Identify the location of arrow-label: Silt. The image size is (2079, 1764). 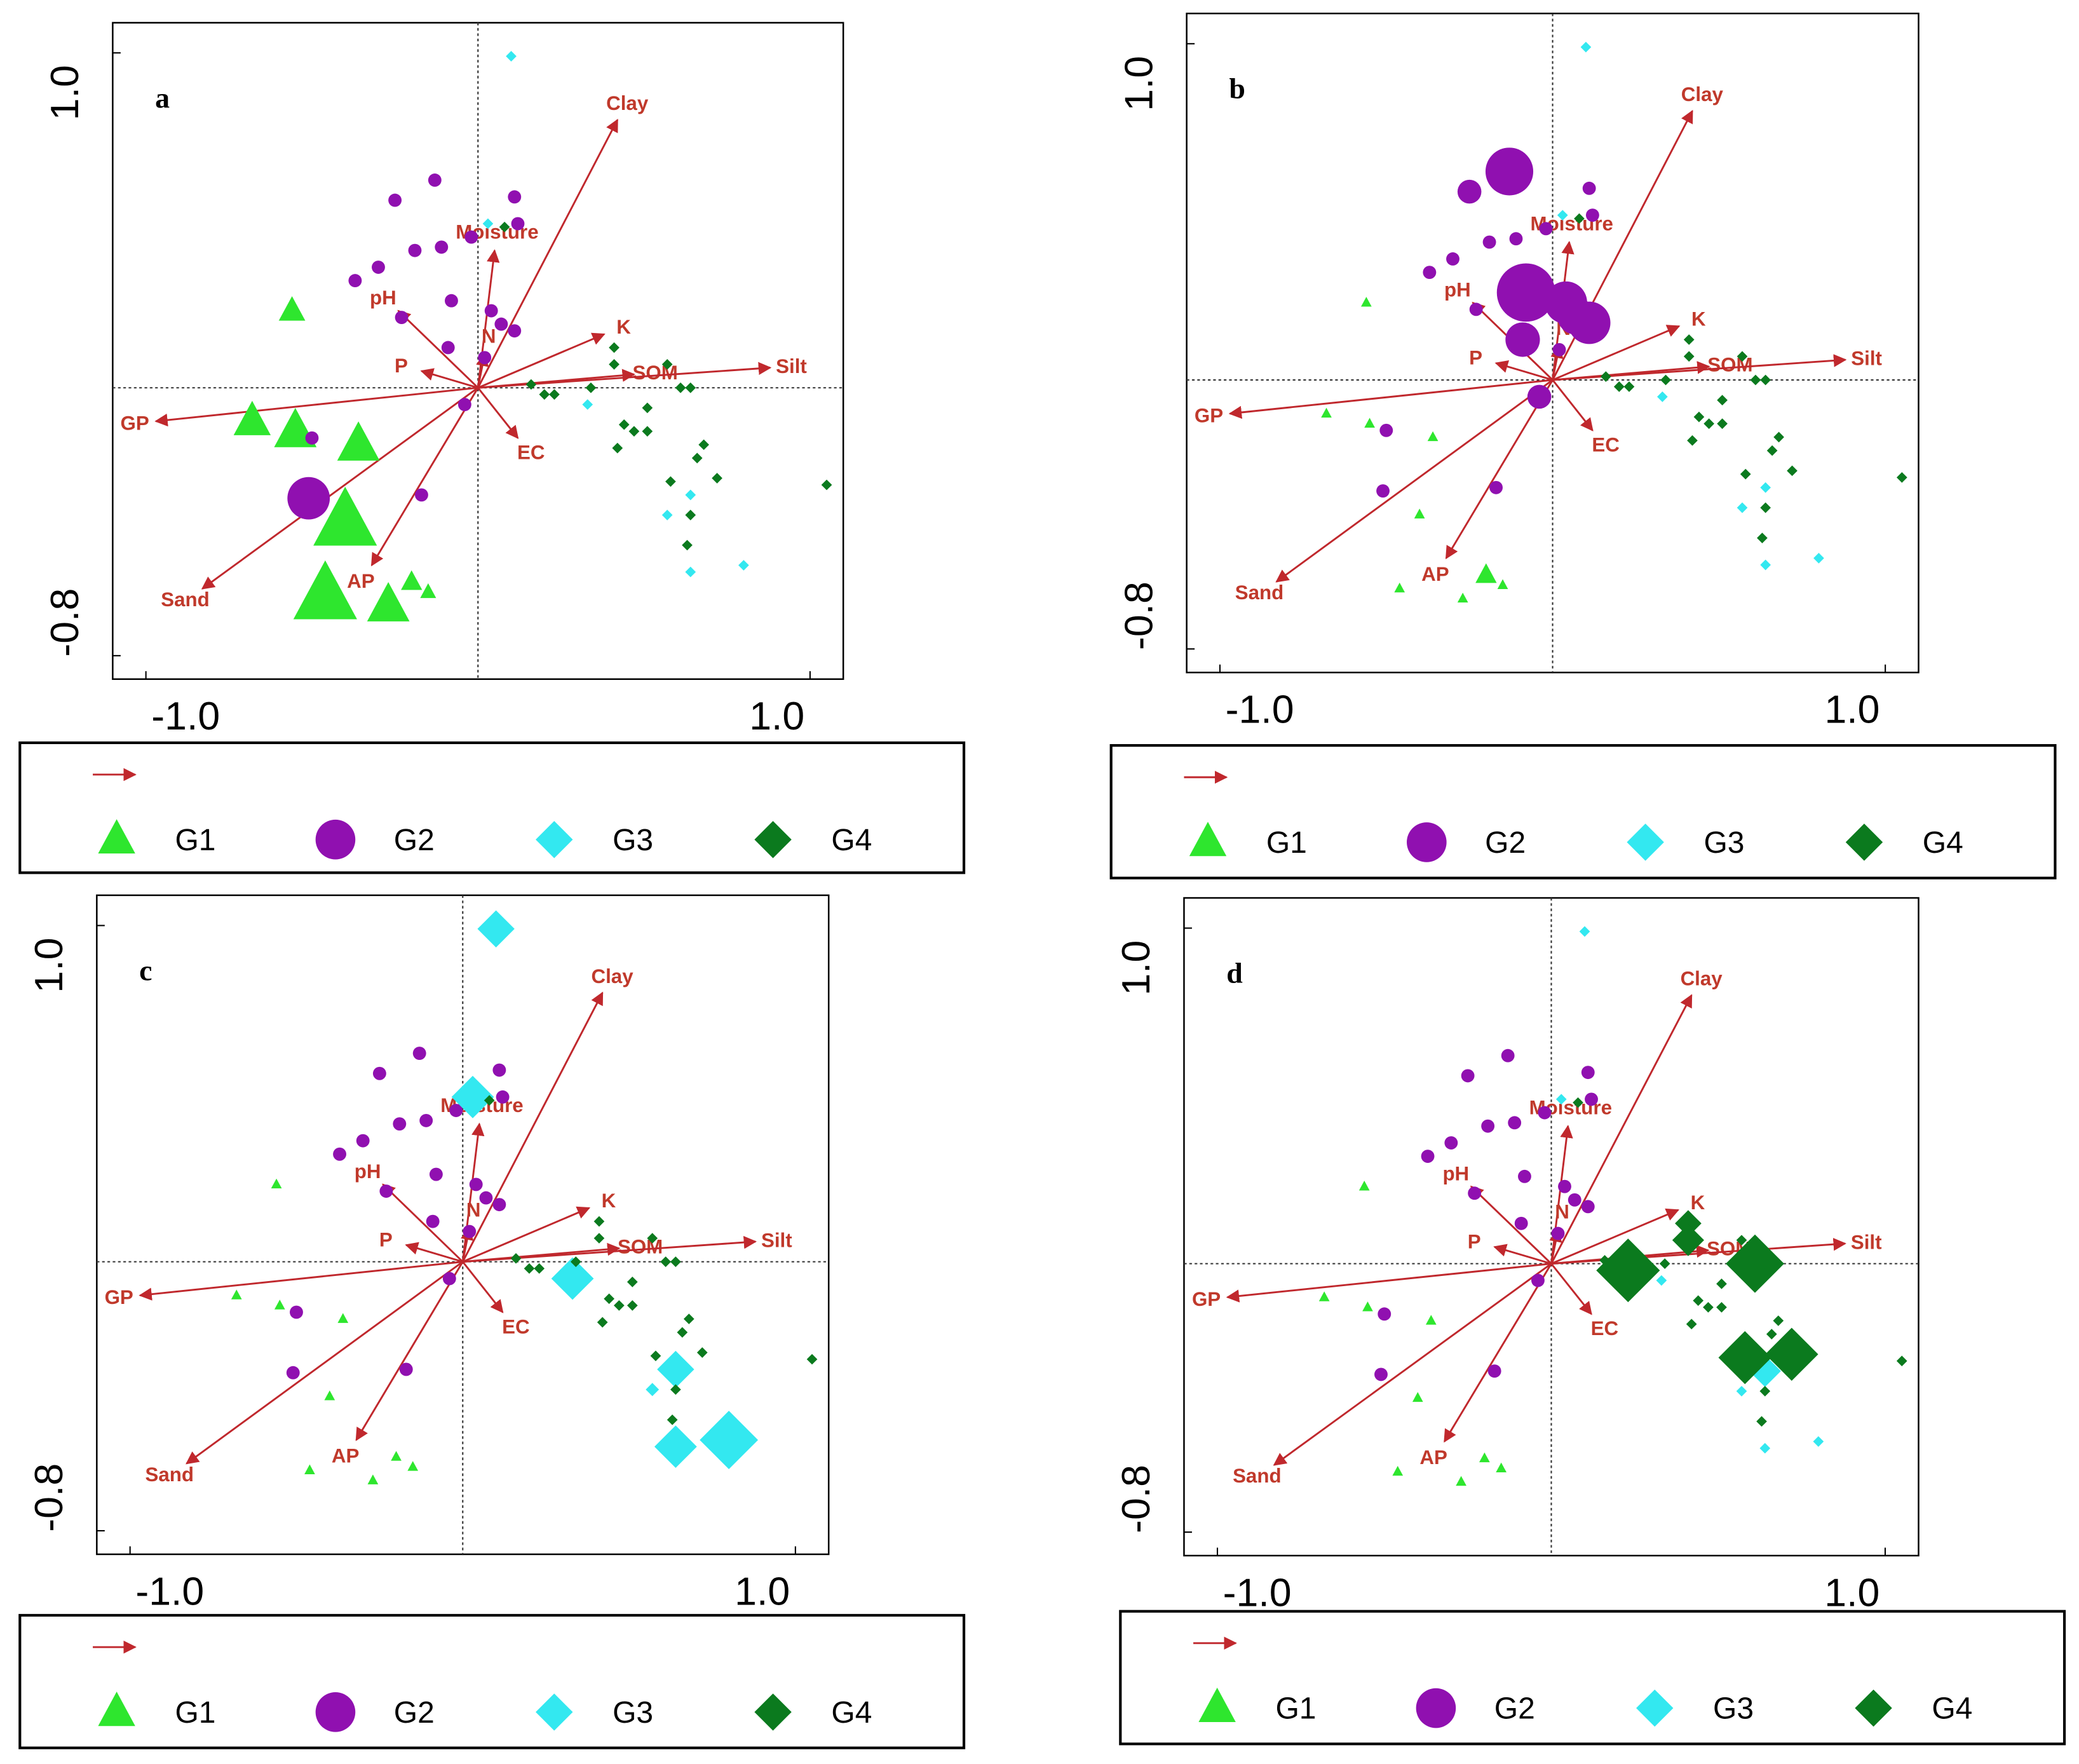
(1866, 1242).